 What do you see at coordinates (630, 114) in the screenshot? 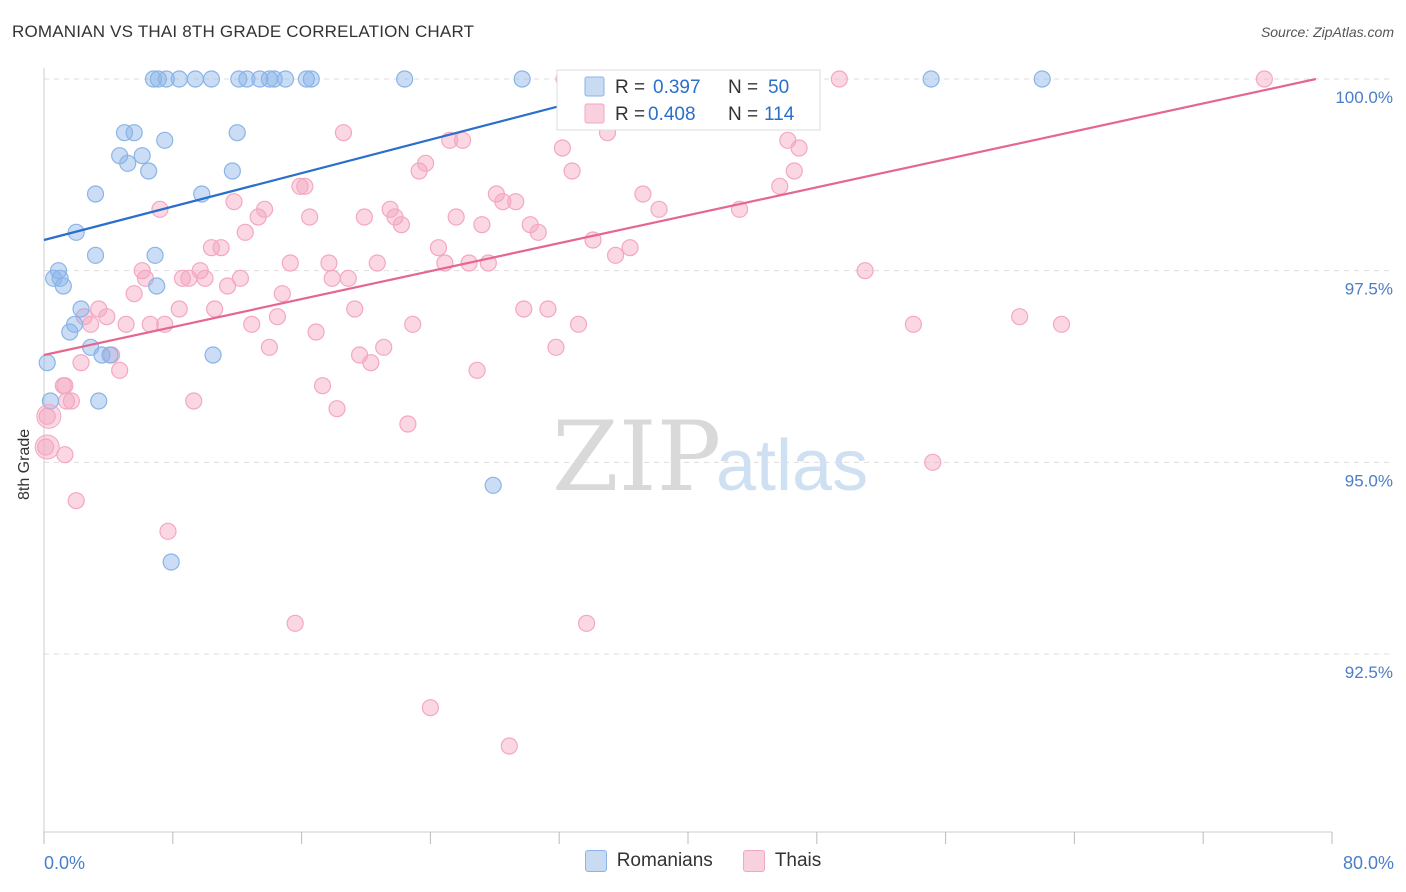
I see `legend-r-label-2: R =` at bounding box center [630, 114].